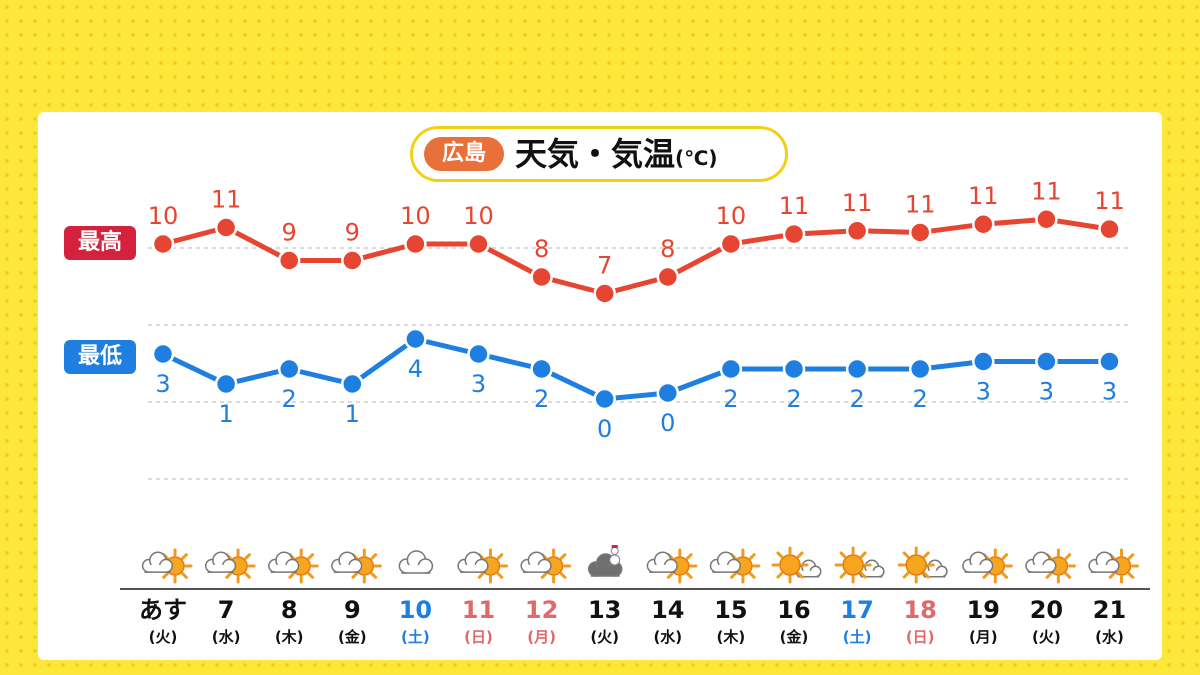 The width and height of the screenshot is (1200, 675). I want to click on date-label: 15, so click(730, 610).